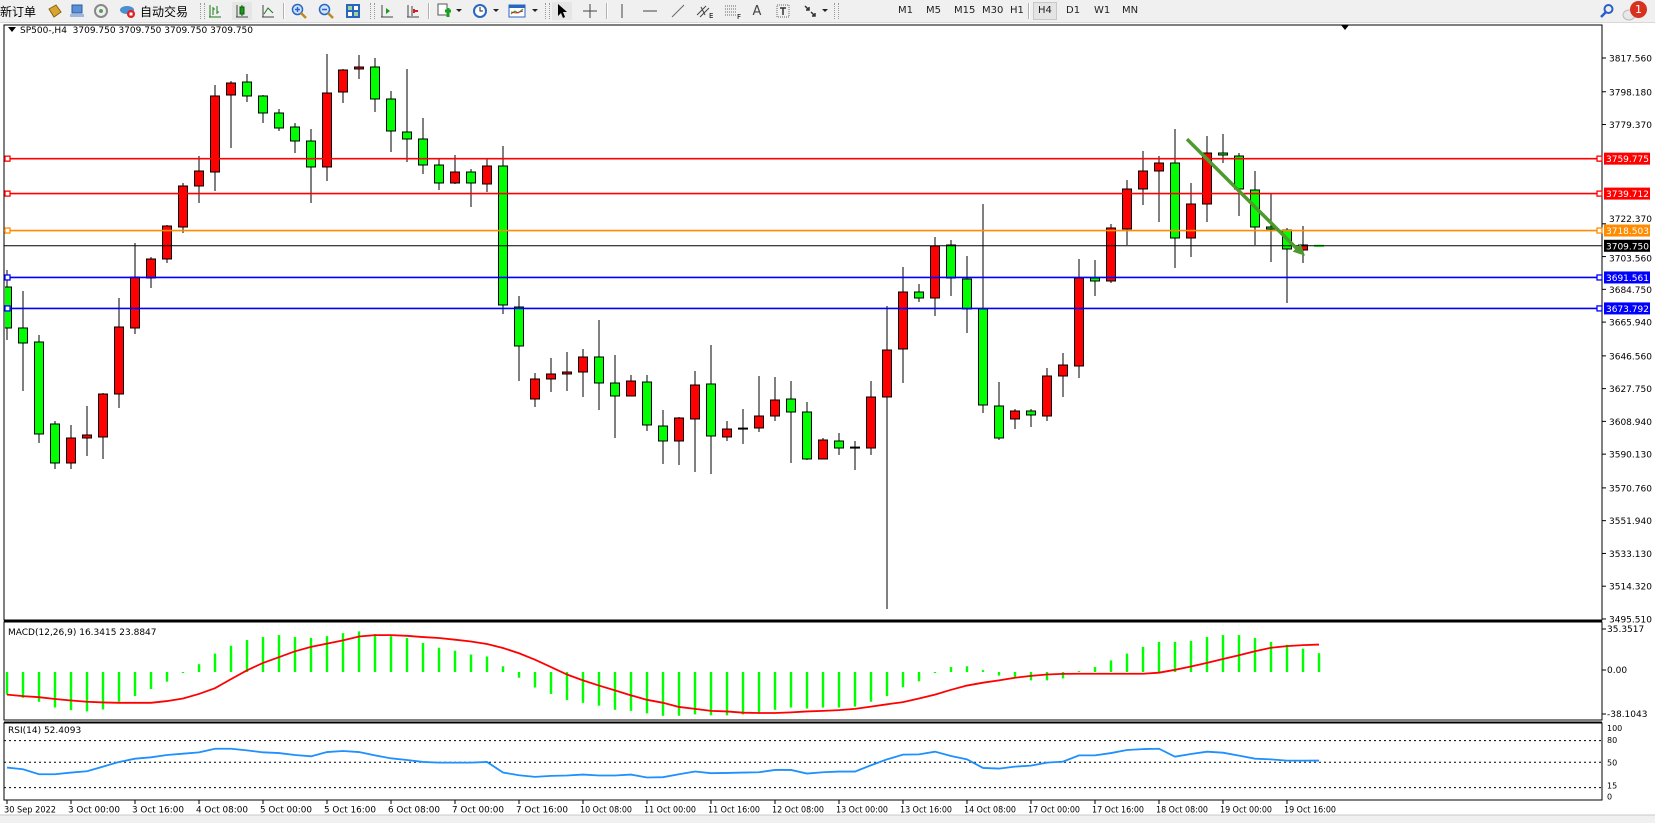 This screenshot has width=1655, height=823. What do you see at coordinates (1638, 9) in the screenshot?
I see `notification-badge: 1` at bounding box center [1638, 9].